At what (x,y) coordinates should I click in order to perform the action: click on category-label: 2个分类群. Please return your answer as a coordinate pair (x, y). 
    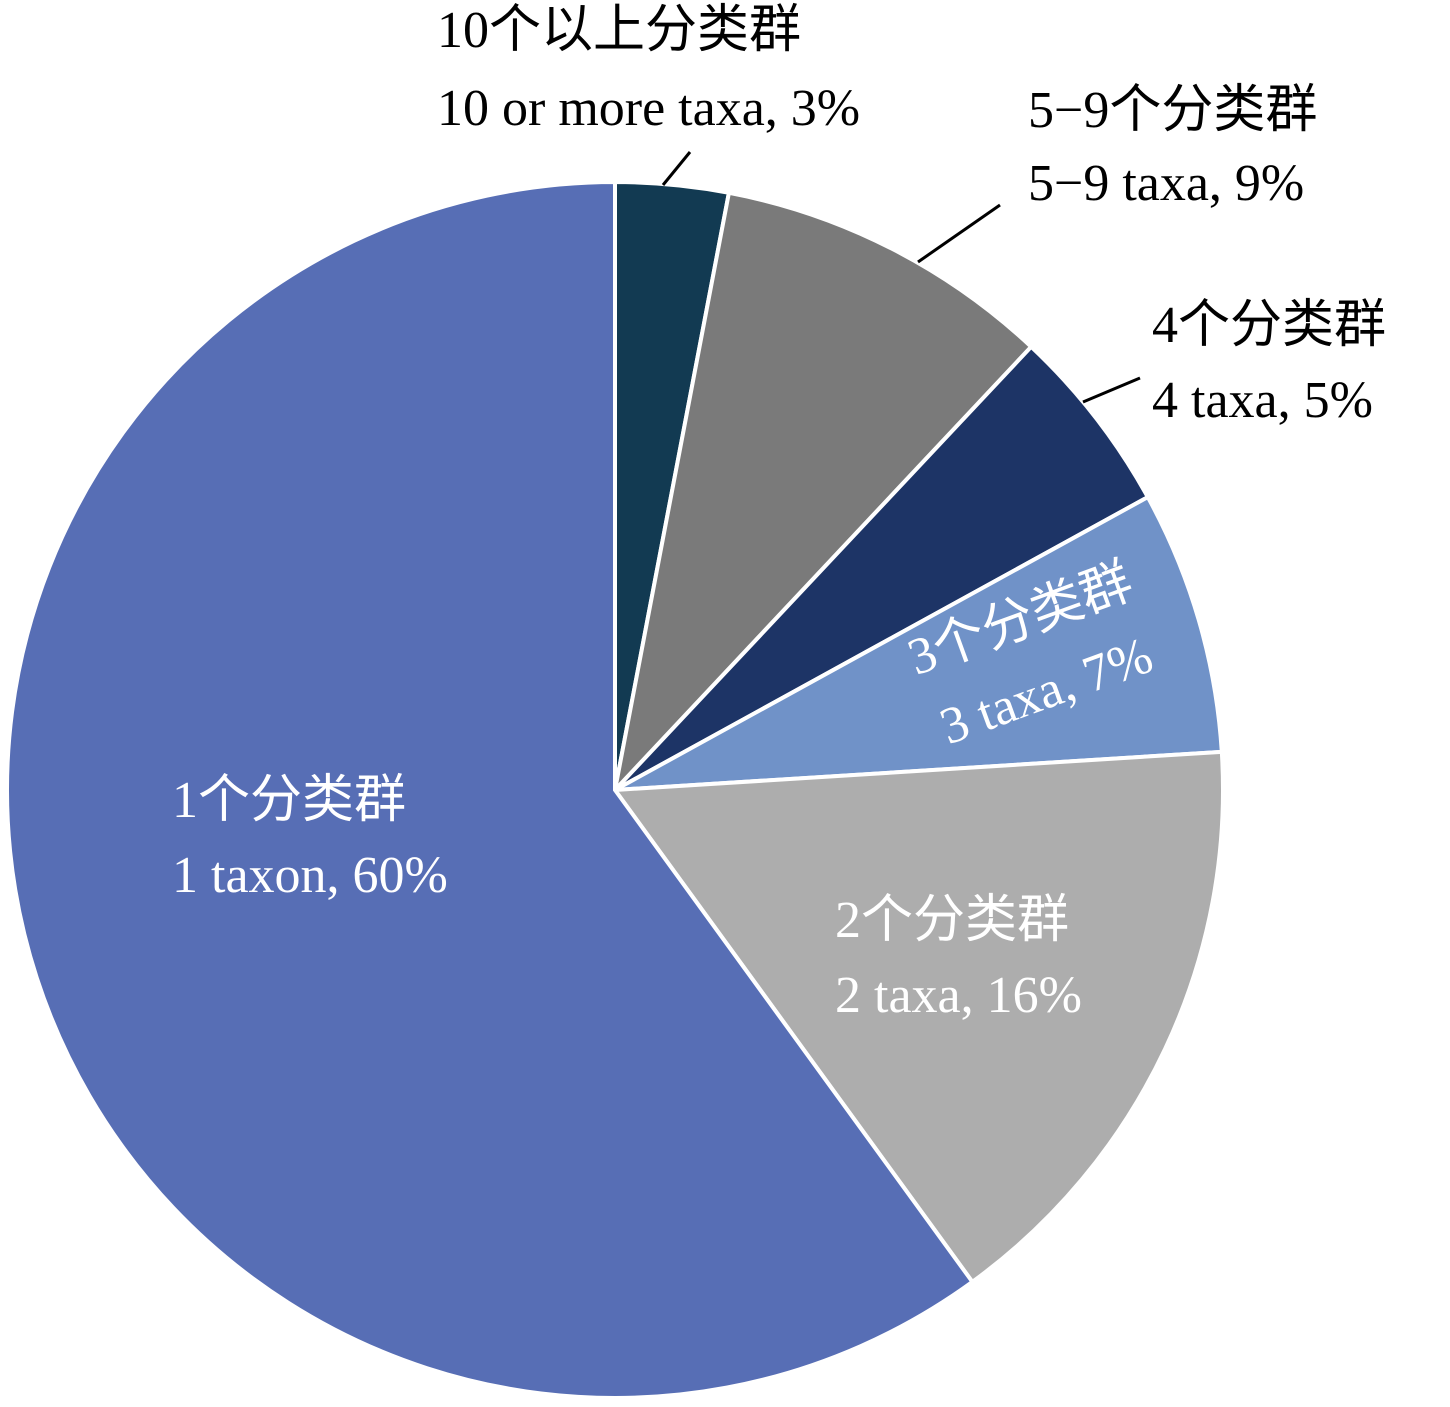
    Looking at the image, I should click on (952, 920).